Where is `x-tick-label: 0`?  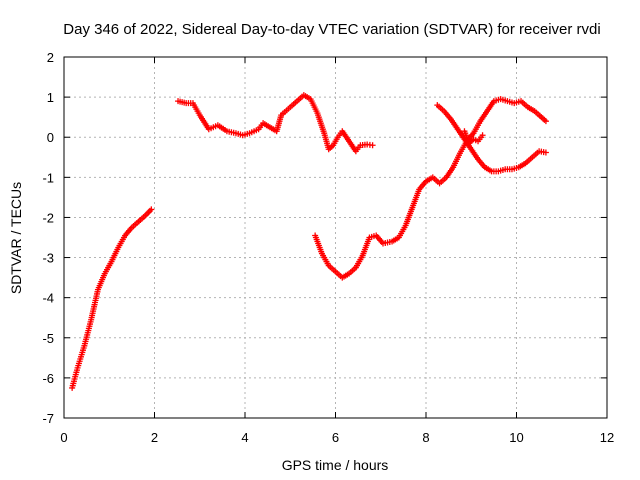 x-tick-label: 0 is located at coordinates (63, 437).